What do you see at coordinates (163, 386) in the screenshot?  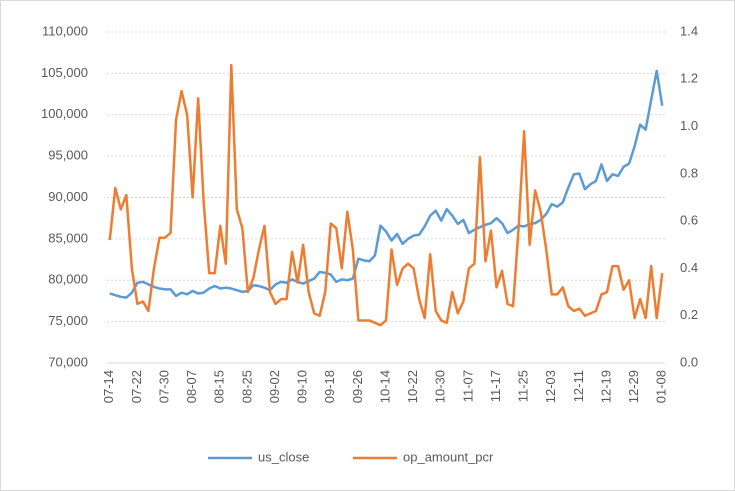 I see `x-tick-label: 07-30` at bounding box center [163, 386].